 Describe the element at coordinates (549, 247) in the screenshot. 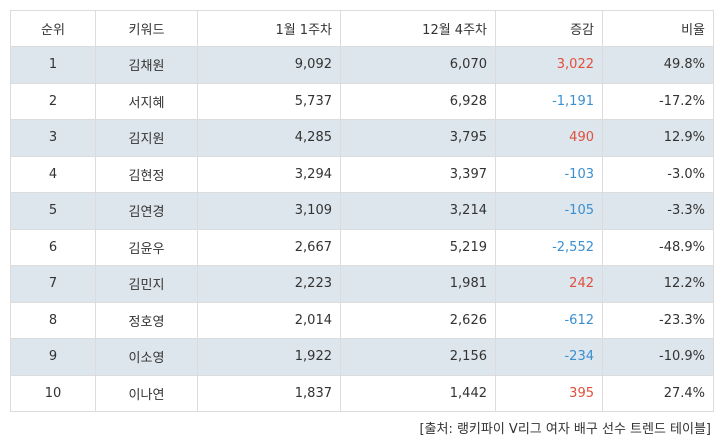

I see `cell-diff: -2,552` at that location.